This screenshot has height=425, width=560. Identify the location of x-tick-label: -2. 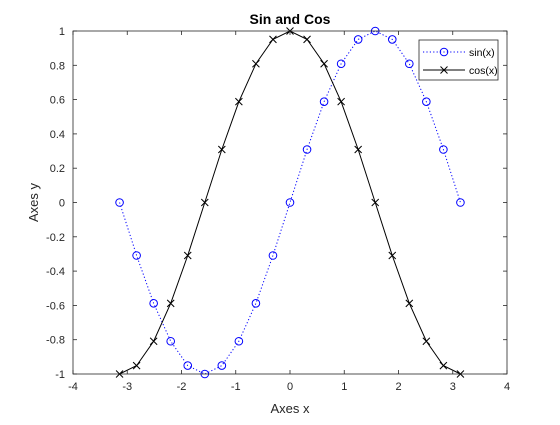
(182, 387).